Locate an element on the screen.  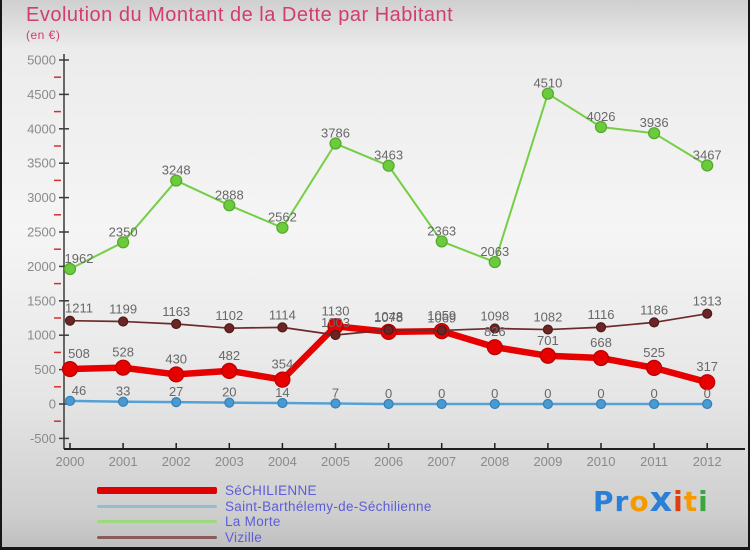
point-label-vizille: 1163 is located at coordinates (176, 311).